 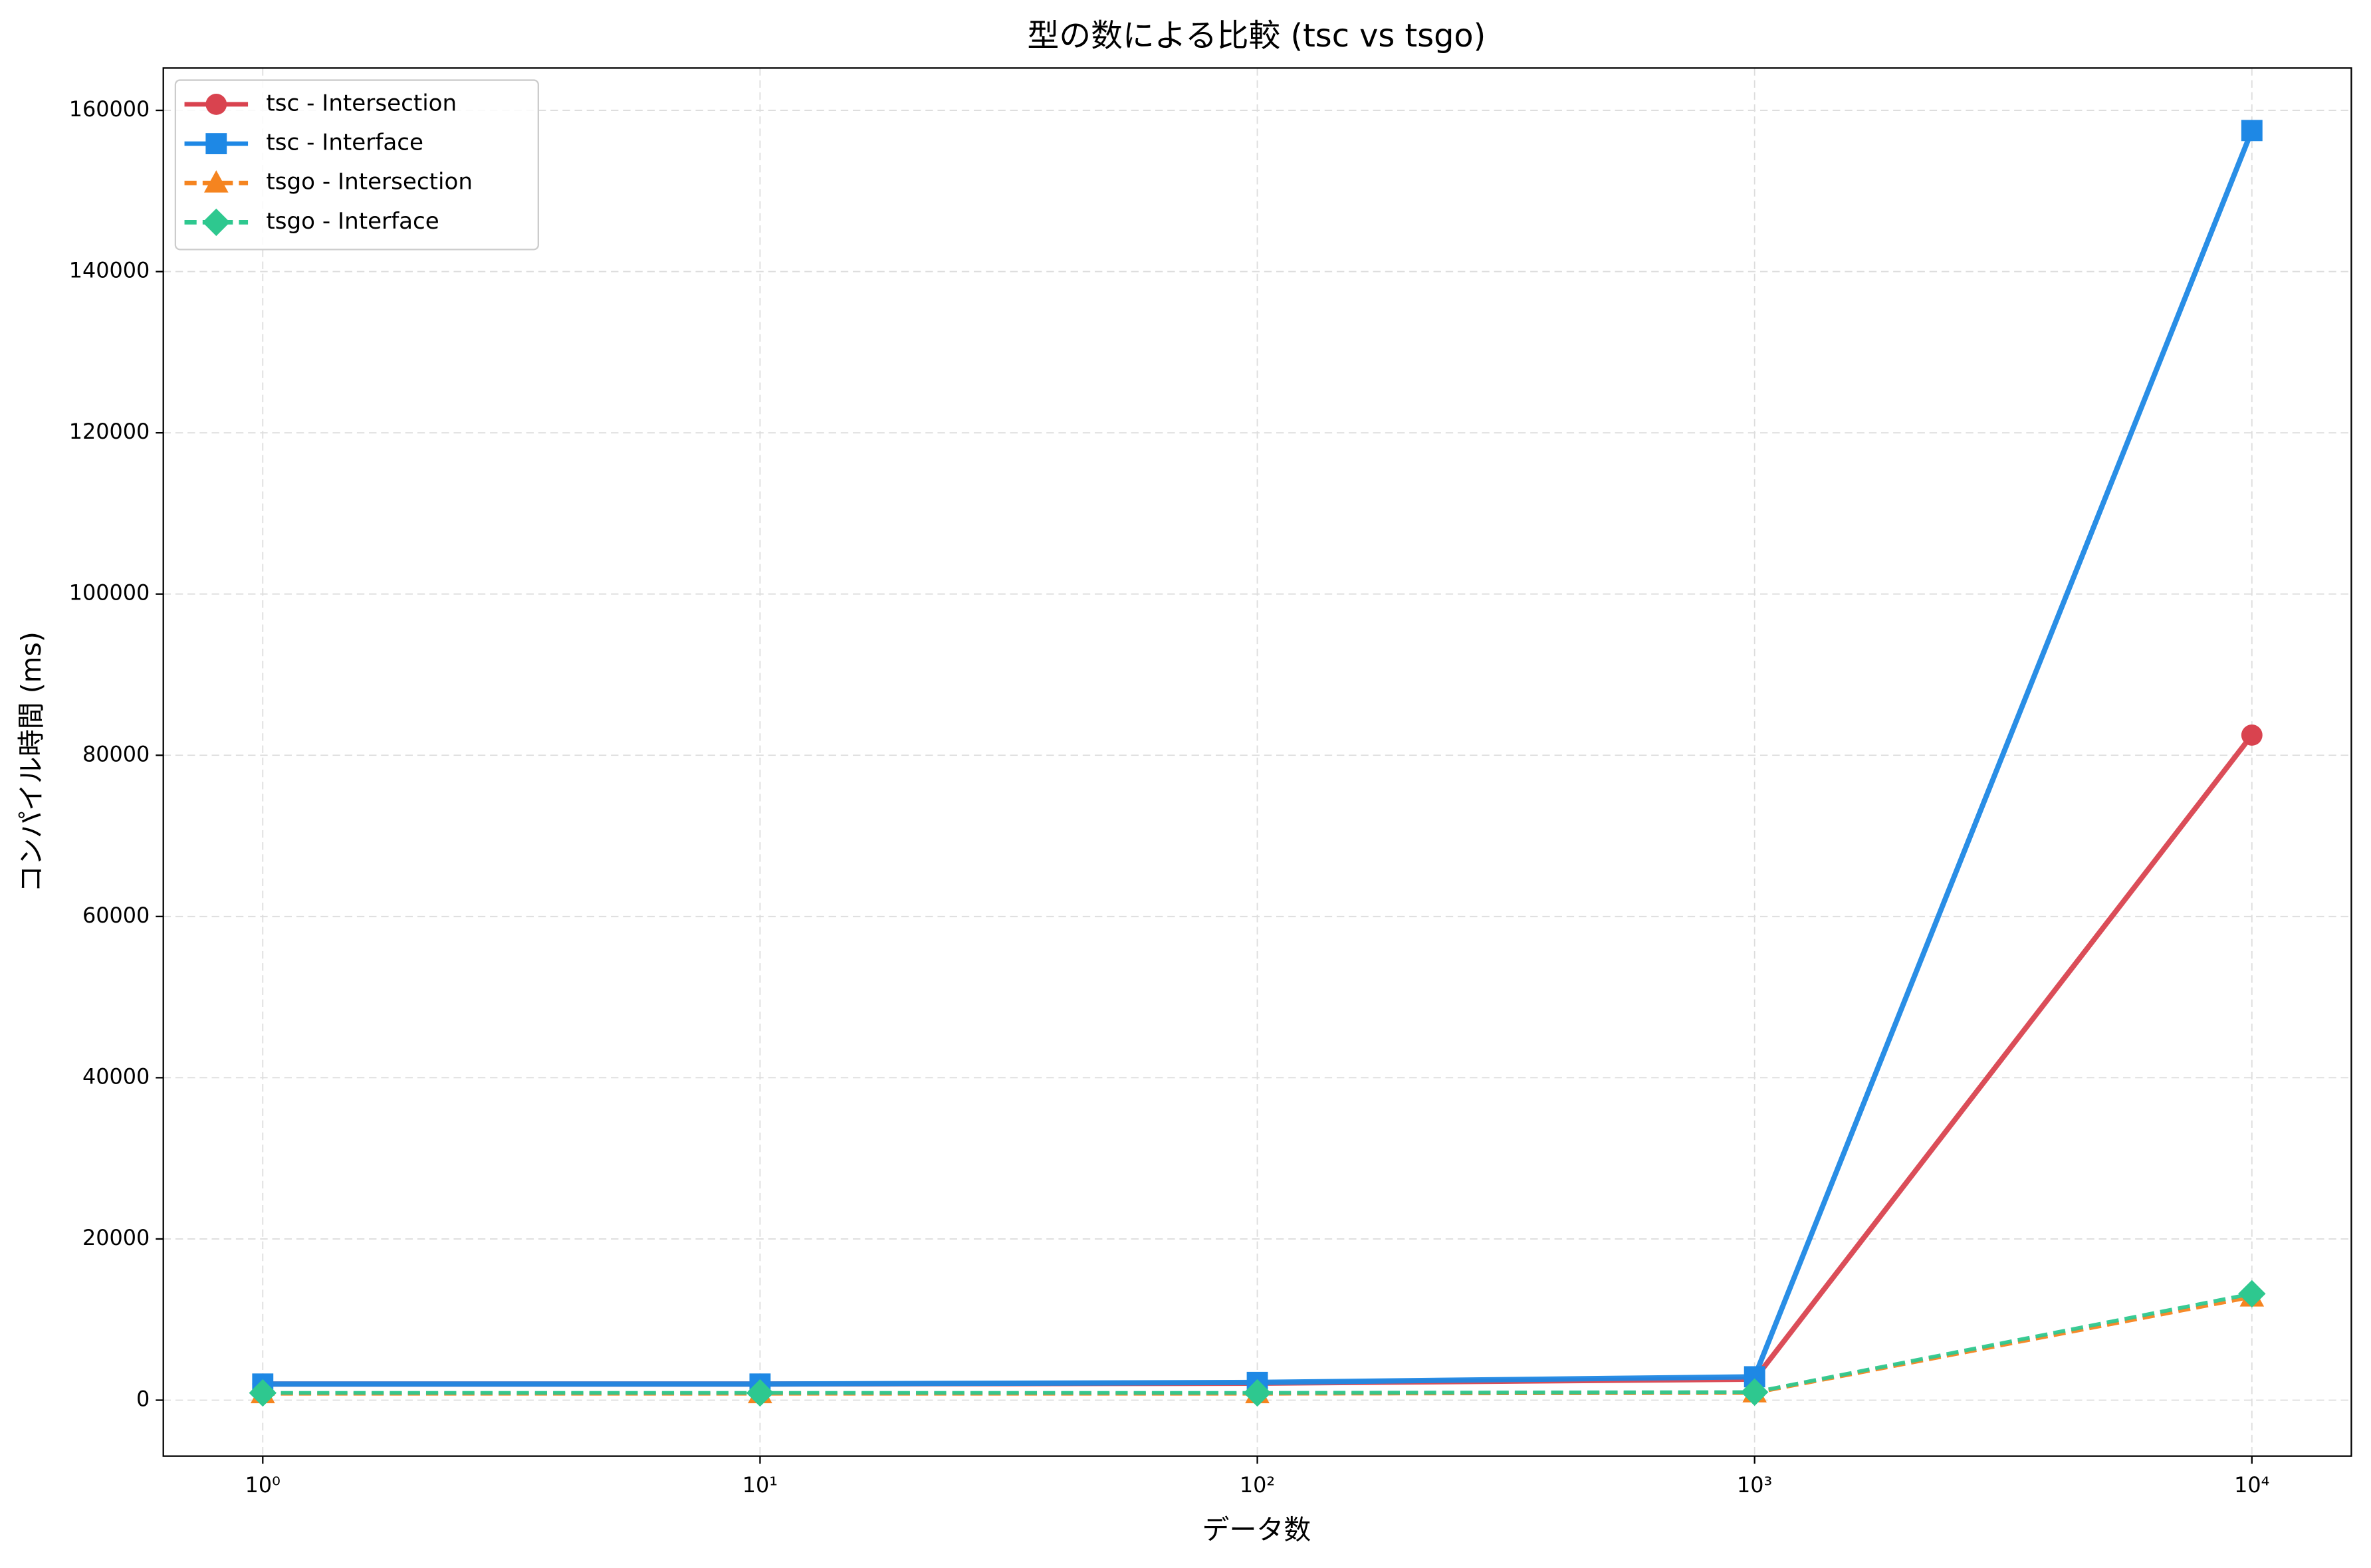 I want to click on legend-label: tsgo - Intersection, so click(x=369, y=182).